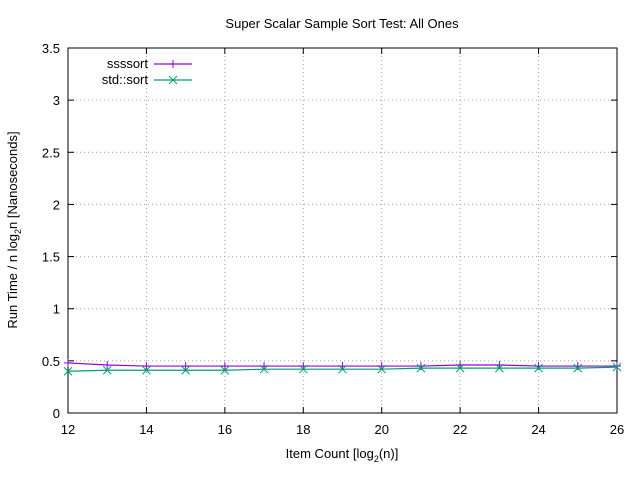  Describe the element at coordinates (56, 413) in the screenshot. I see `y-tick-label: 0` at that location.